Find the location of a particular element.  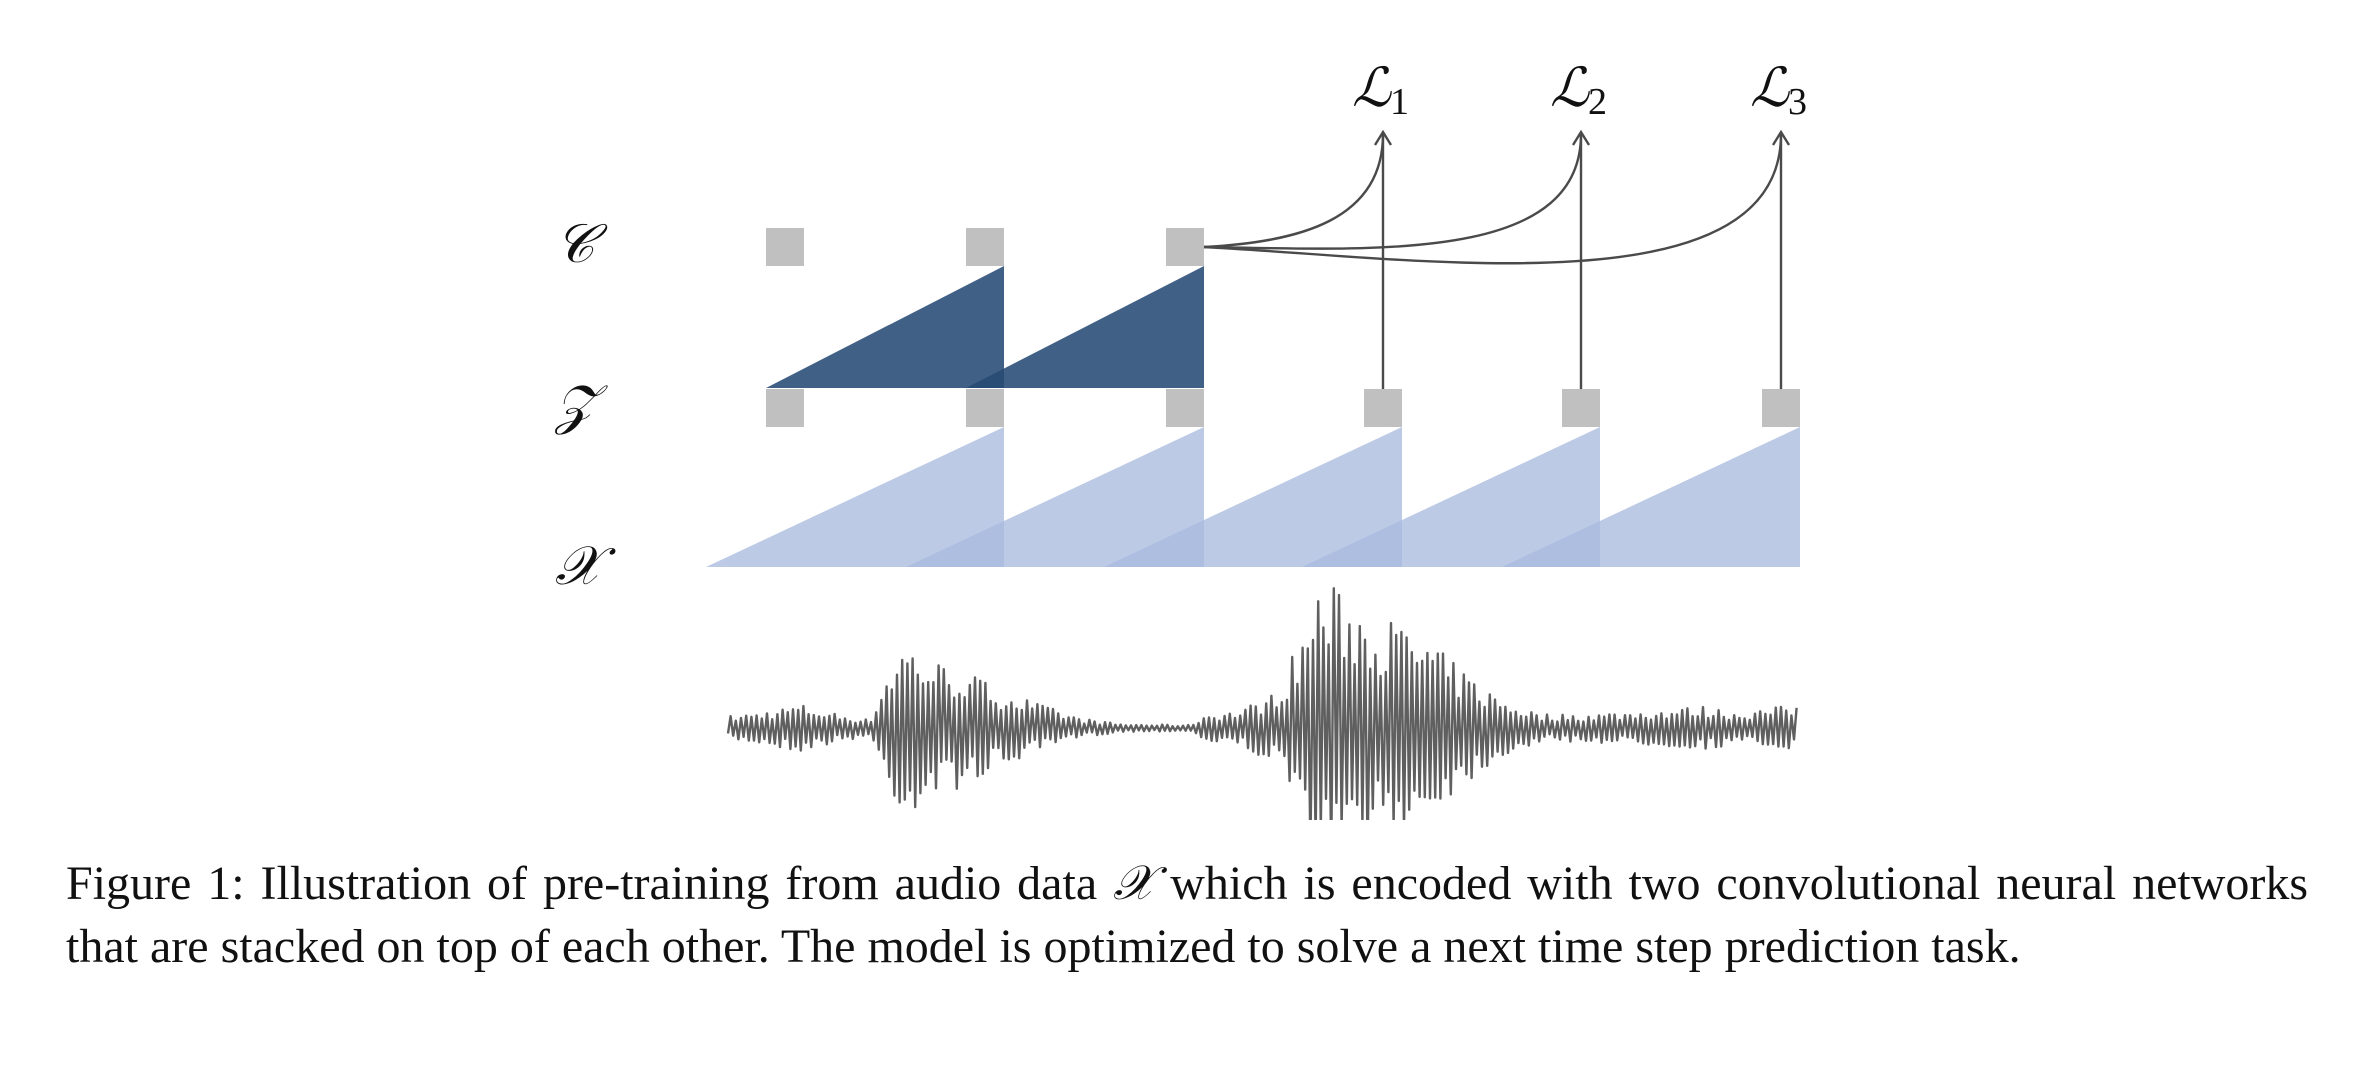

row-label-c: 𝒞 is located at coordinates (581, 243).